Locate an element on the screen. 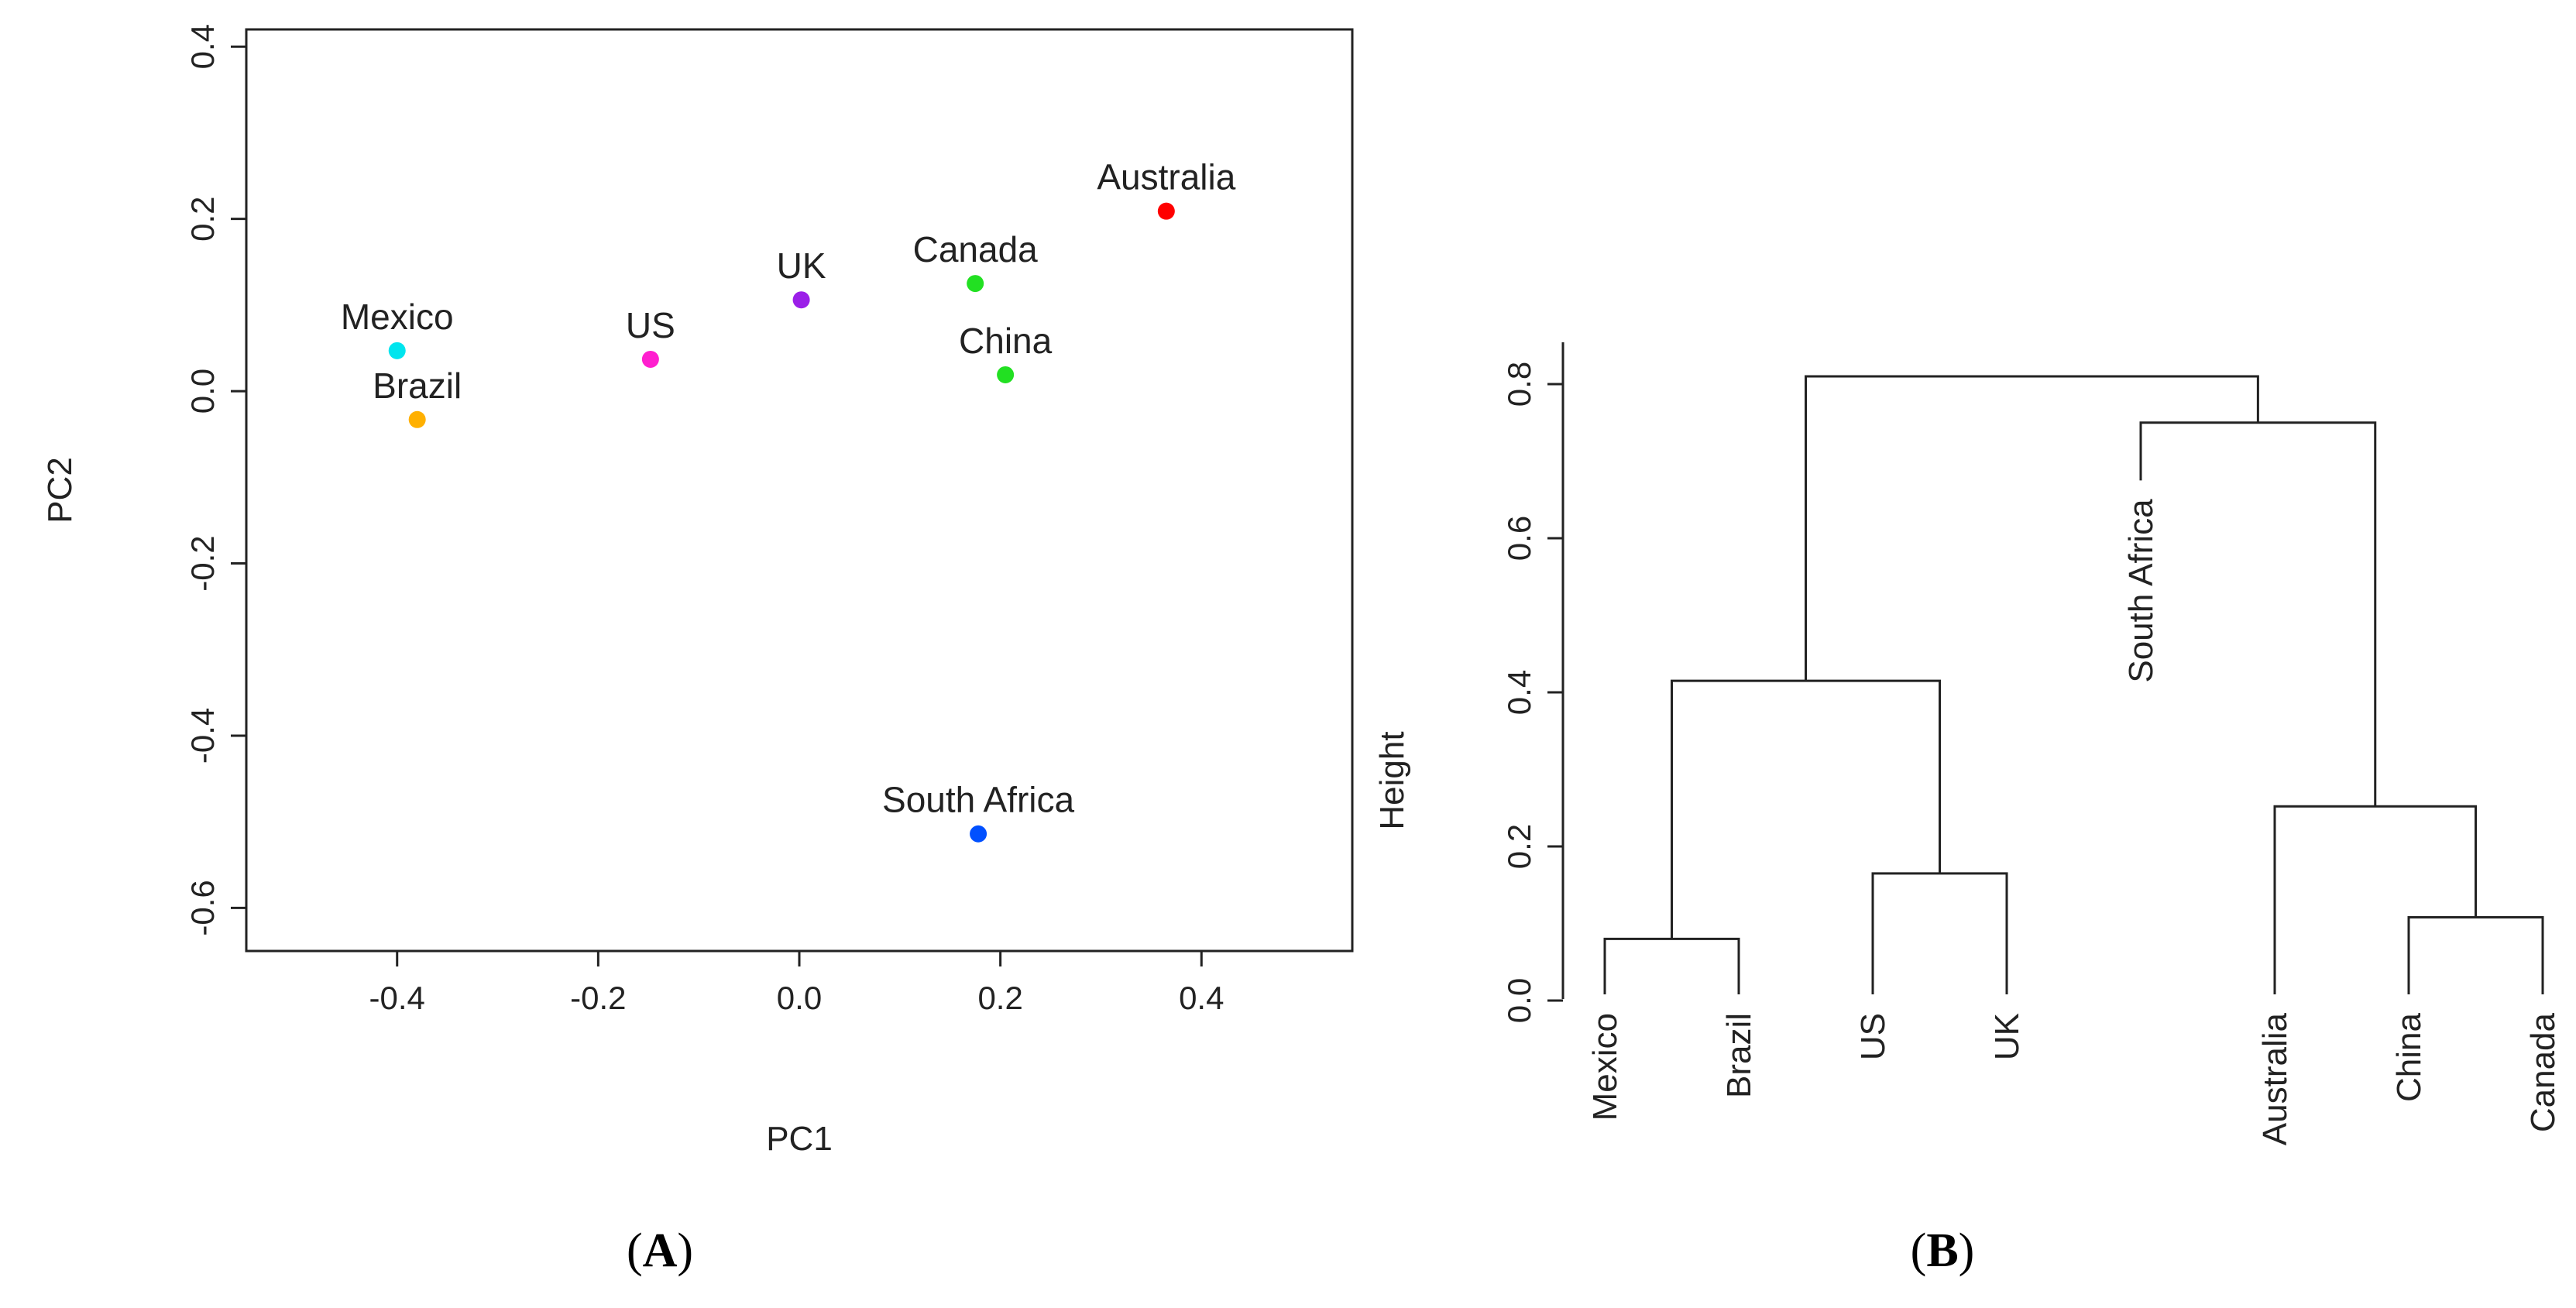  y-tick-label-5: 0.4 is located at coordinates (202, 46).